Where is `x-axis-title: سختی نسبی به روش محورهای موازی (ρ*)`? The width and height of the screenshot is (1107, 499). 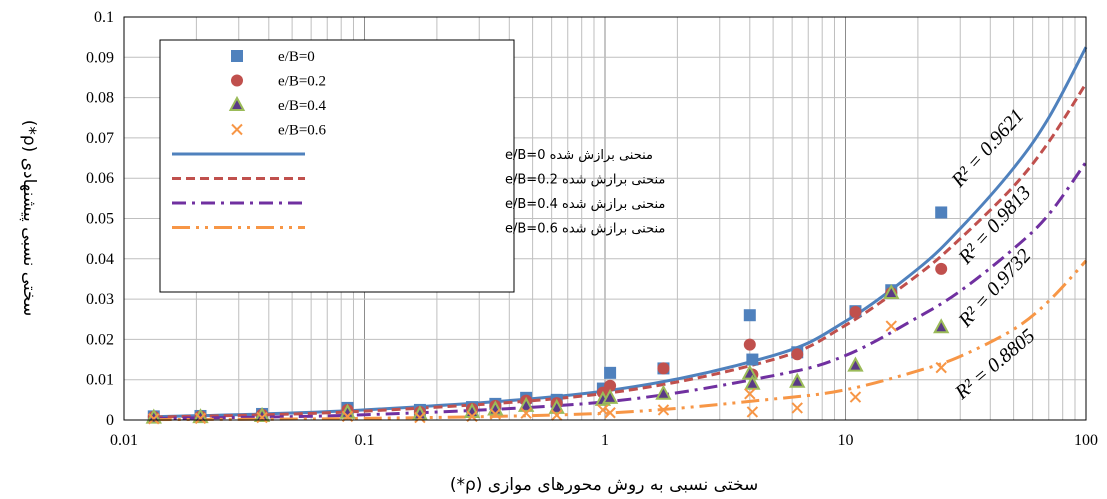 x-axis-title: سختی نسبی به روش محورهای موازی (ρ*) is located at coordinates (604, 485).